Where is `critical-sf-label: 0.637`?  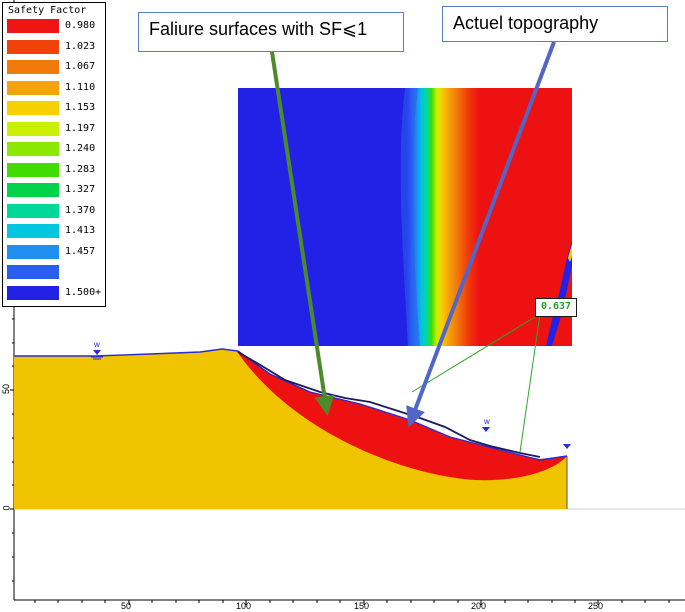
critical-sf-label: 0.637 is located at coordinates (556, 307).